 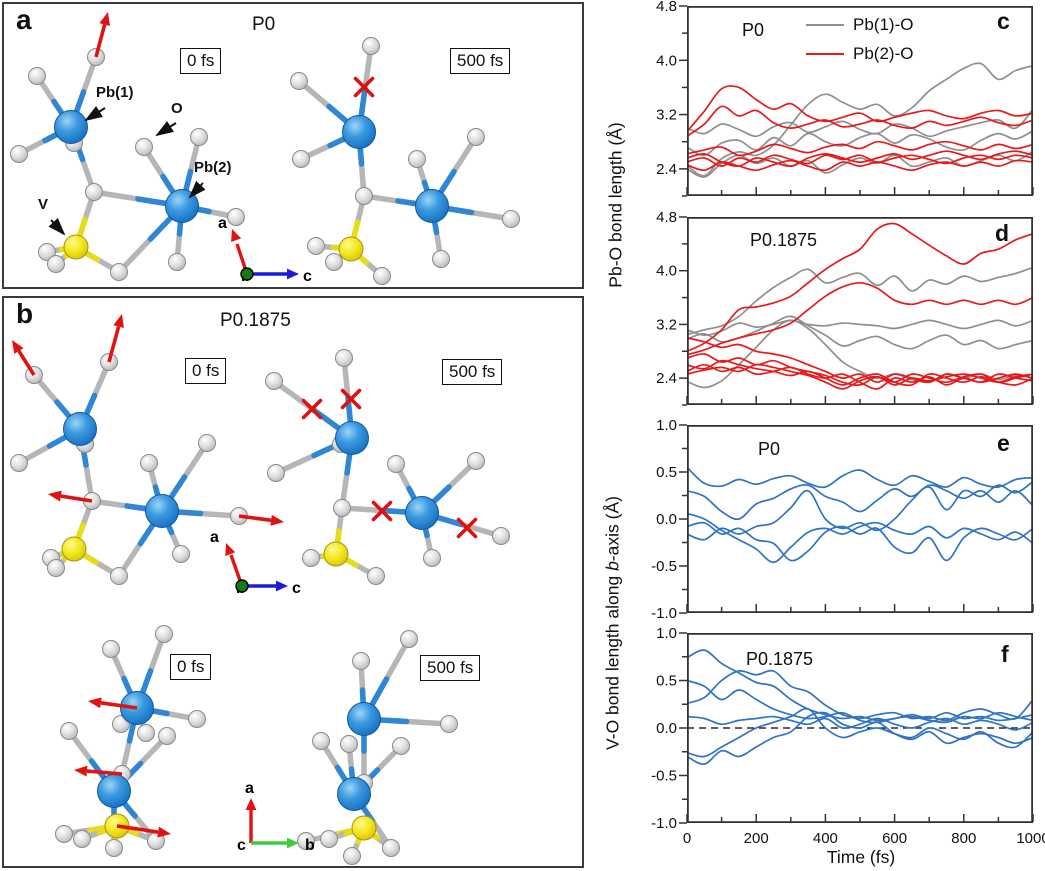 What do you see at coordinates (615, 205) in the screenshot?
I see `y-axis-title-pbo: Pb-O bond length (Å)` at bounding box center [615, 205].